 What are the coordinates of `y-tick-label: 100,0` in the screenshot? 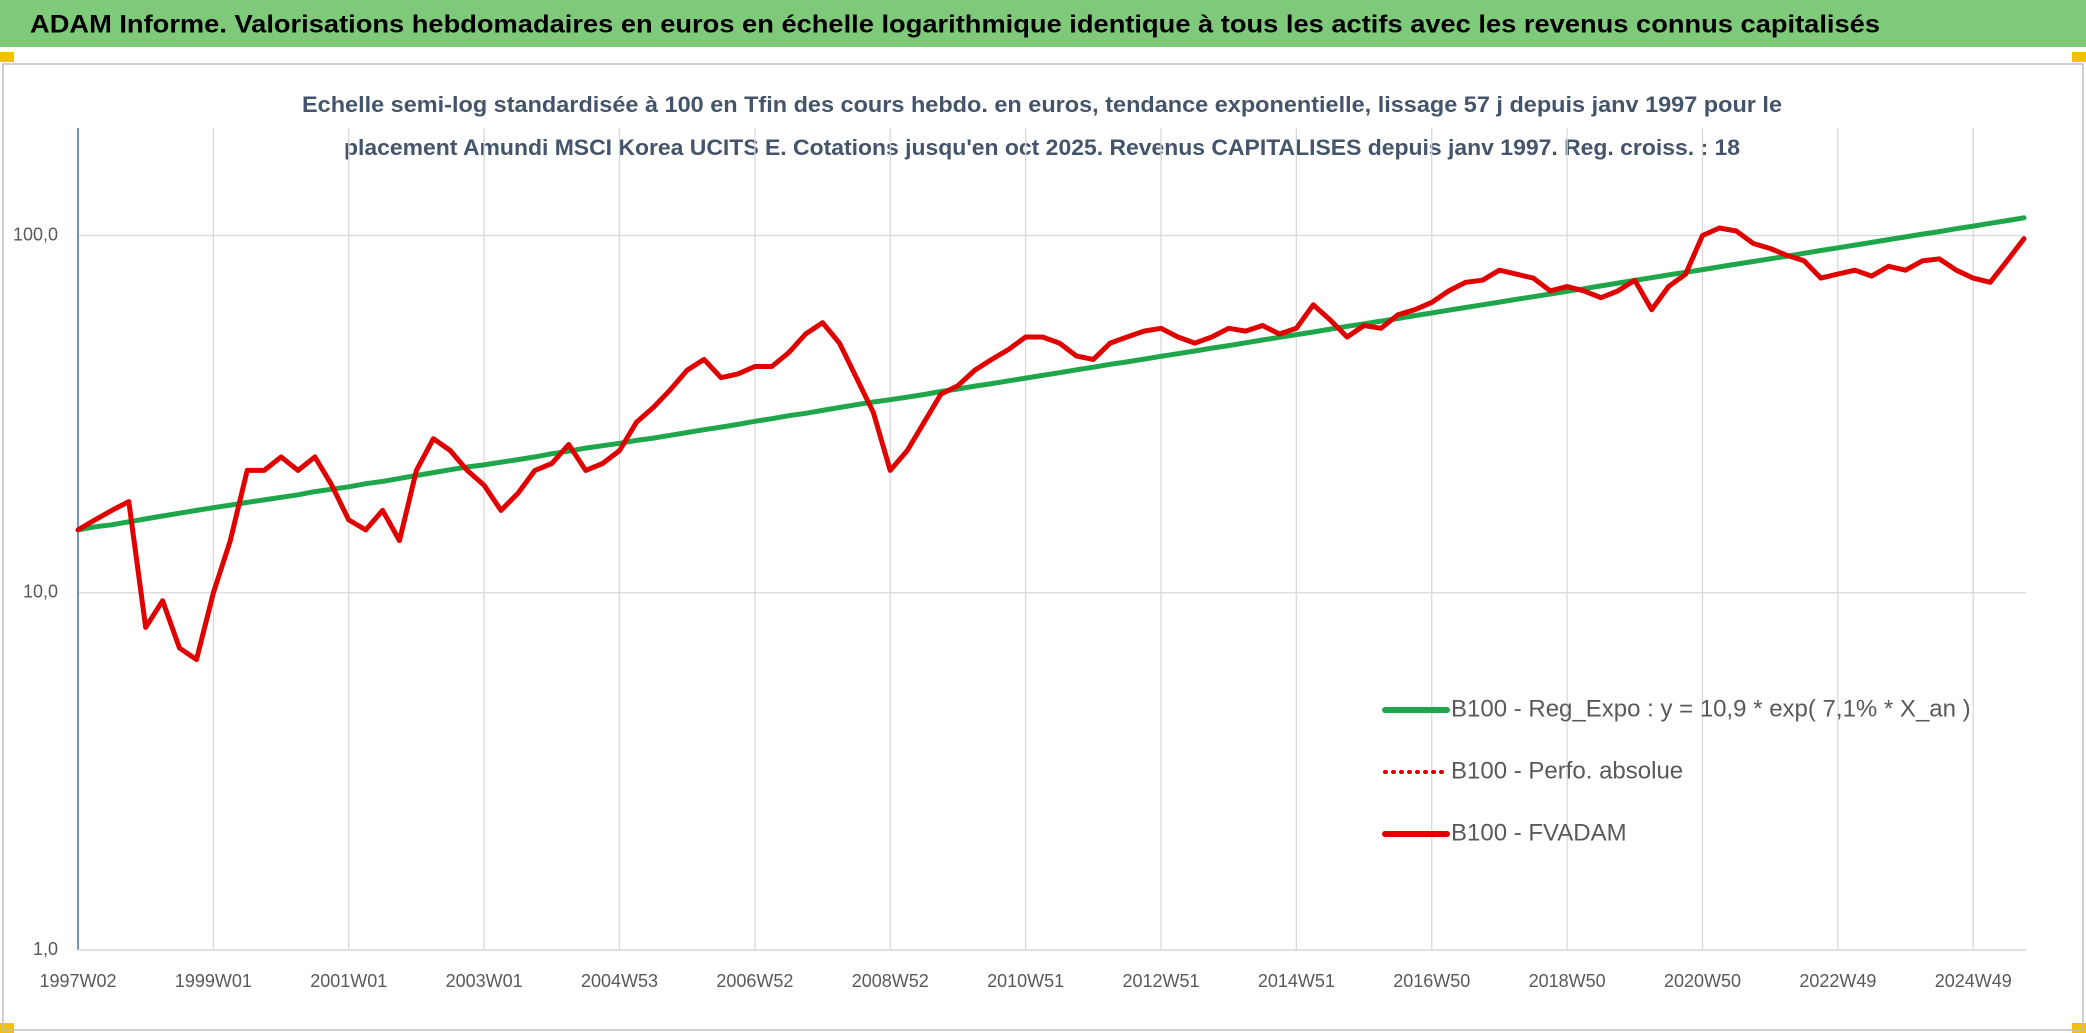 It's located at (35, 234).